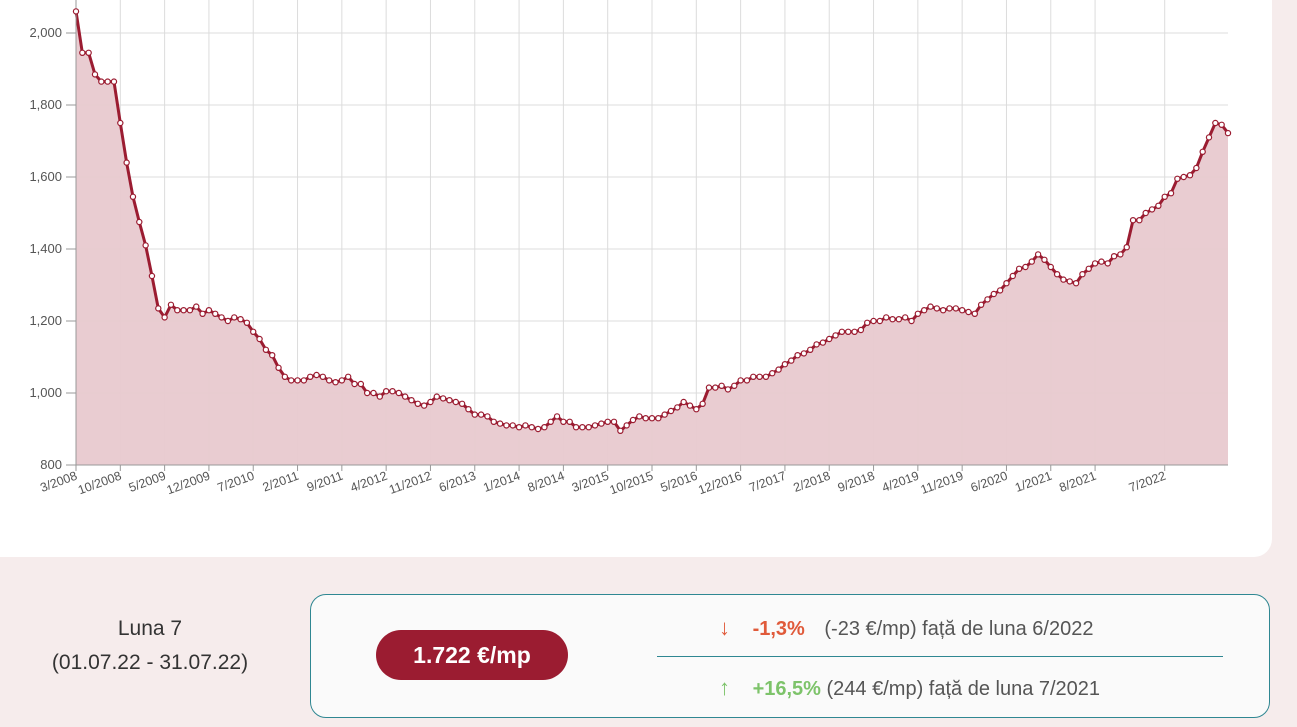 The image size is (1297, 727). Describe the element at coordinates (1147, 482) in the screenshot. I see `x-tick-label: 7/2022` at that location.